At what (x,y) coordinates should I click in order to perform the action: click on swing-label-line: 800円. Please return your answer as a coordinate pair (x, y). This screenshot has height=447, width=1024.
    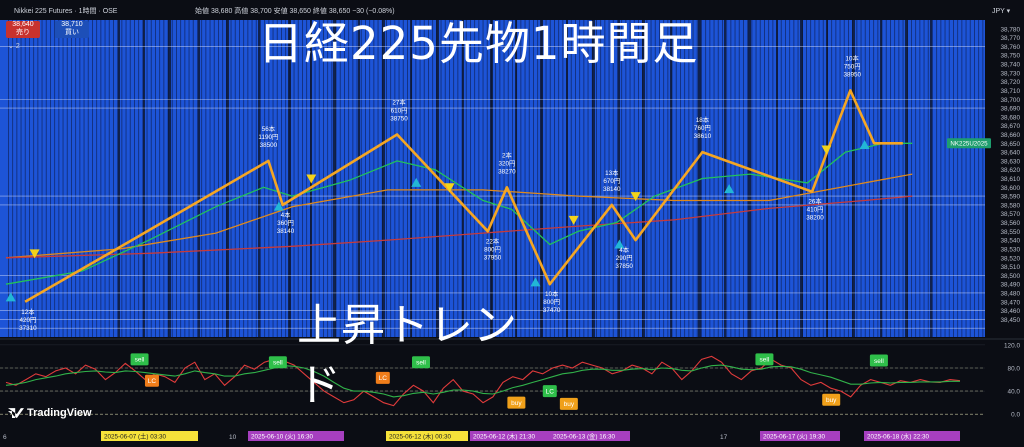
    Looking at the image, I should click on (492, 249).